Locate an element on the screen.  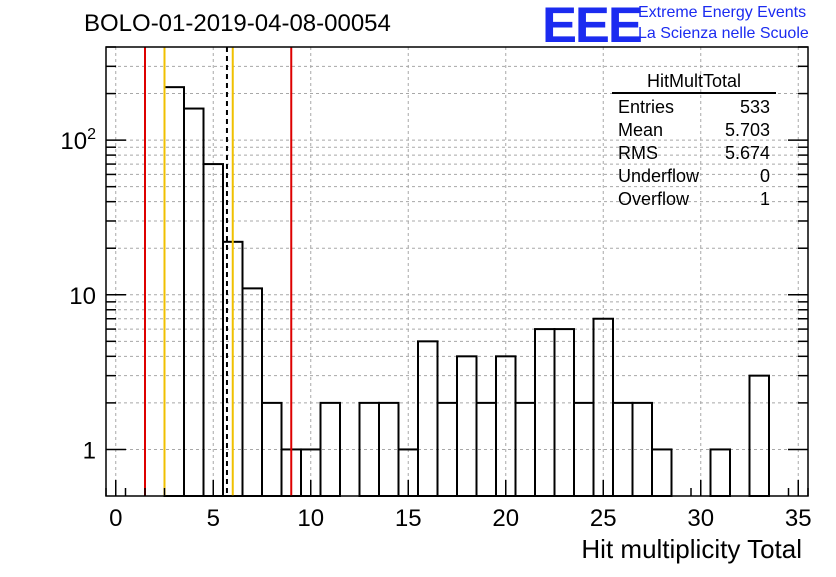
y-tick-label: 1 is located at coordinates (89, 450).